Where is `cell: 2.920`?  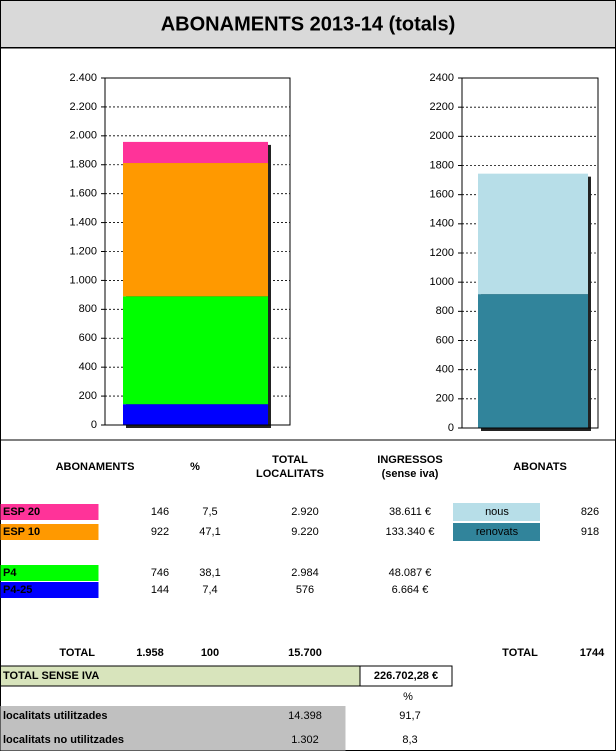
cell: 2.920 is located at coordinates (305, 512).